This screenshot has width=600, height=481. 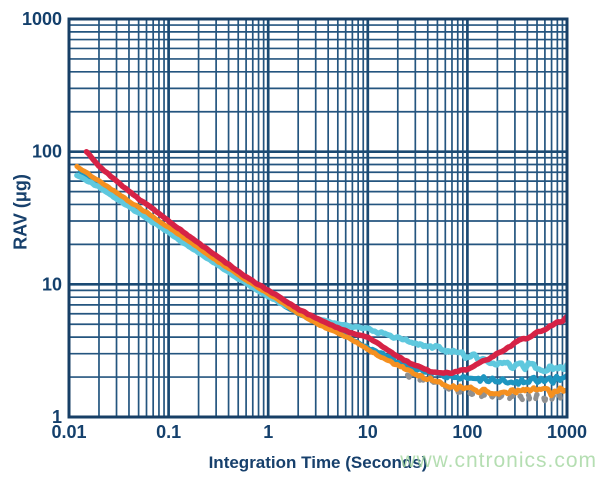 I want to click on x-tick-label: 0.01, so click(x=68, y=432).